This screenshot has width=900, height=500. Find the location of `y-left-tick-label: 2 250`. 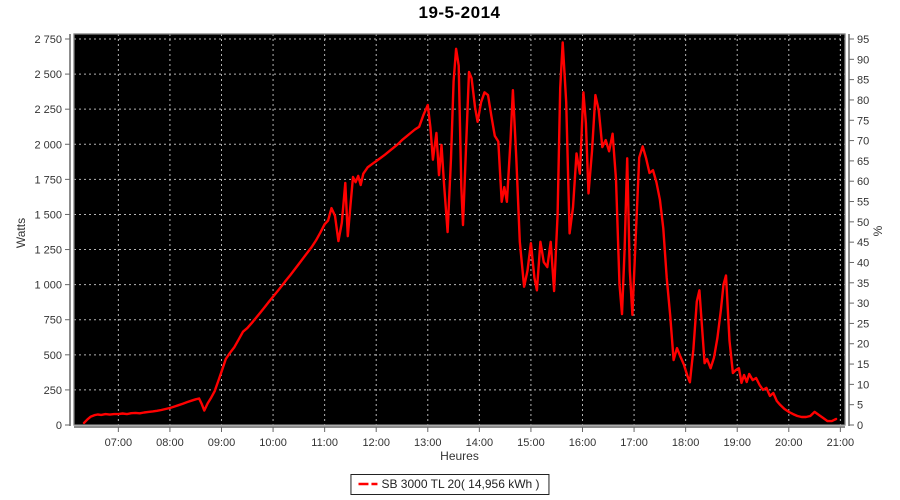

y-left-tick-label: 2 250 is located at coordinates (48, 110).